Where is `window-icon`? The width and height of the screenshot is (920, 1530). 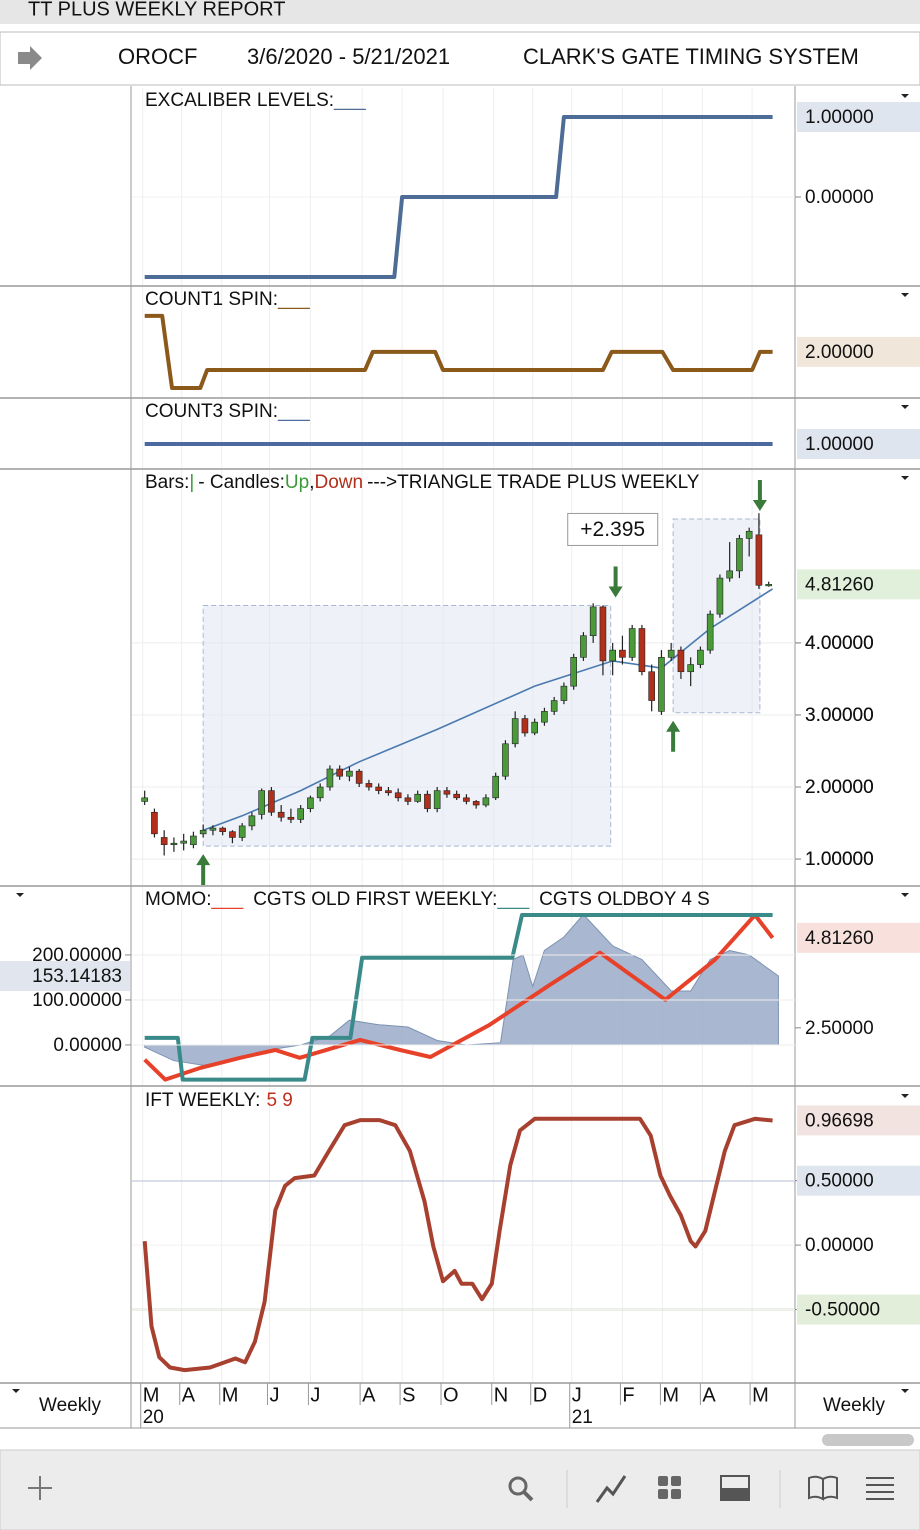
window-icon is located at coordinates (735, 1488).